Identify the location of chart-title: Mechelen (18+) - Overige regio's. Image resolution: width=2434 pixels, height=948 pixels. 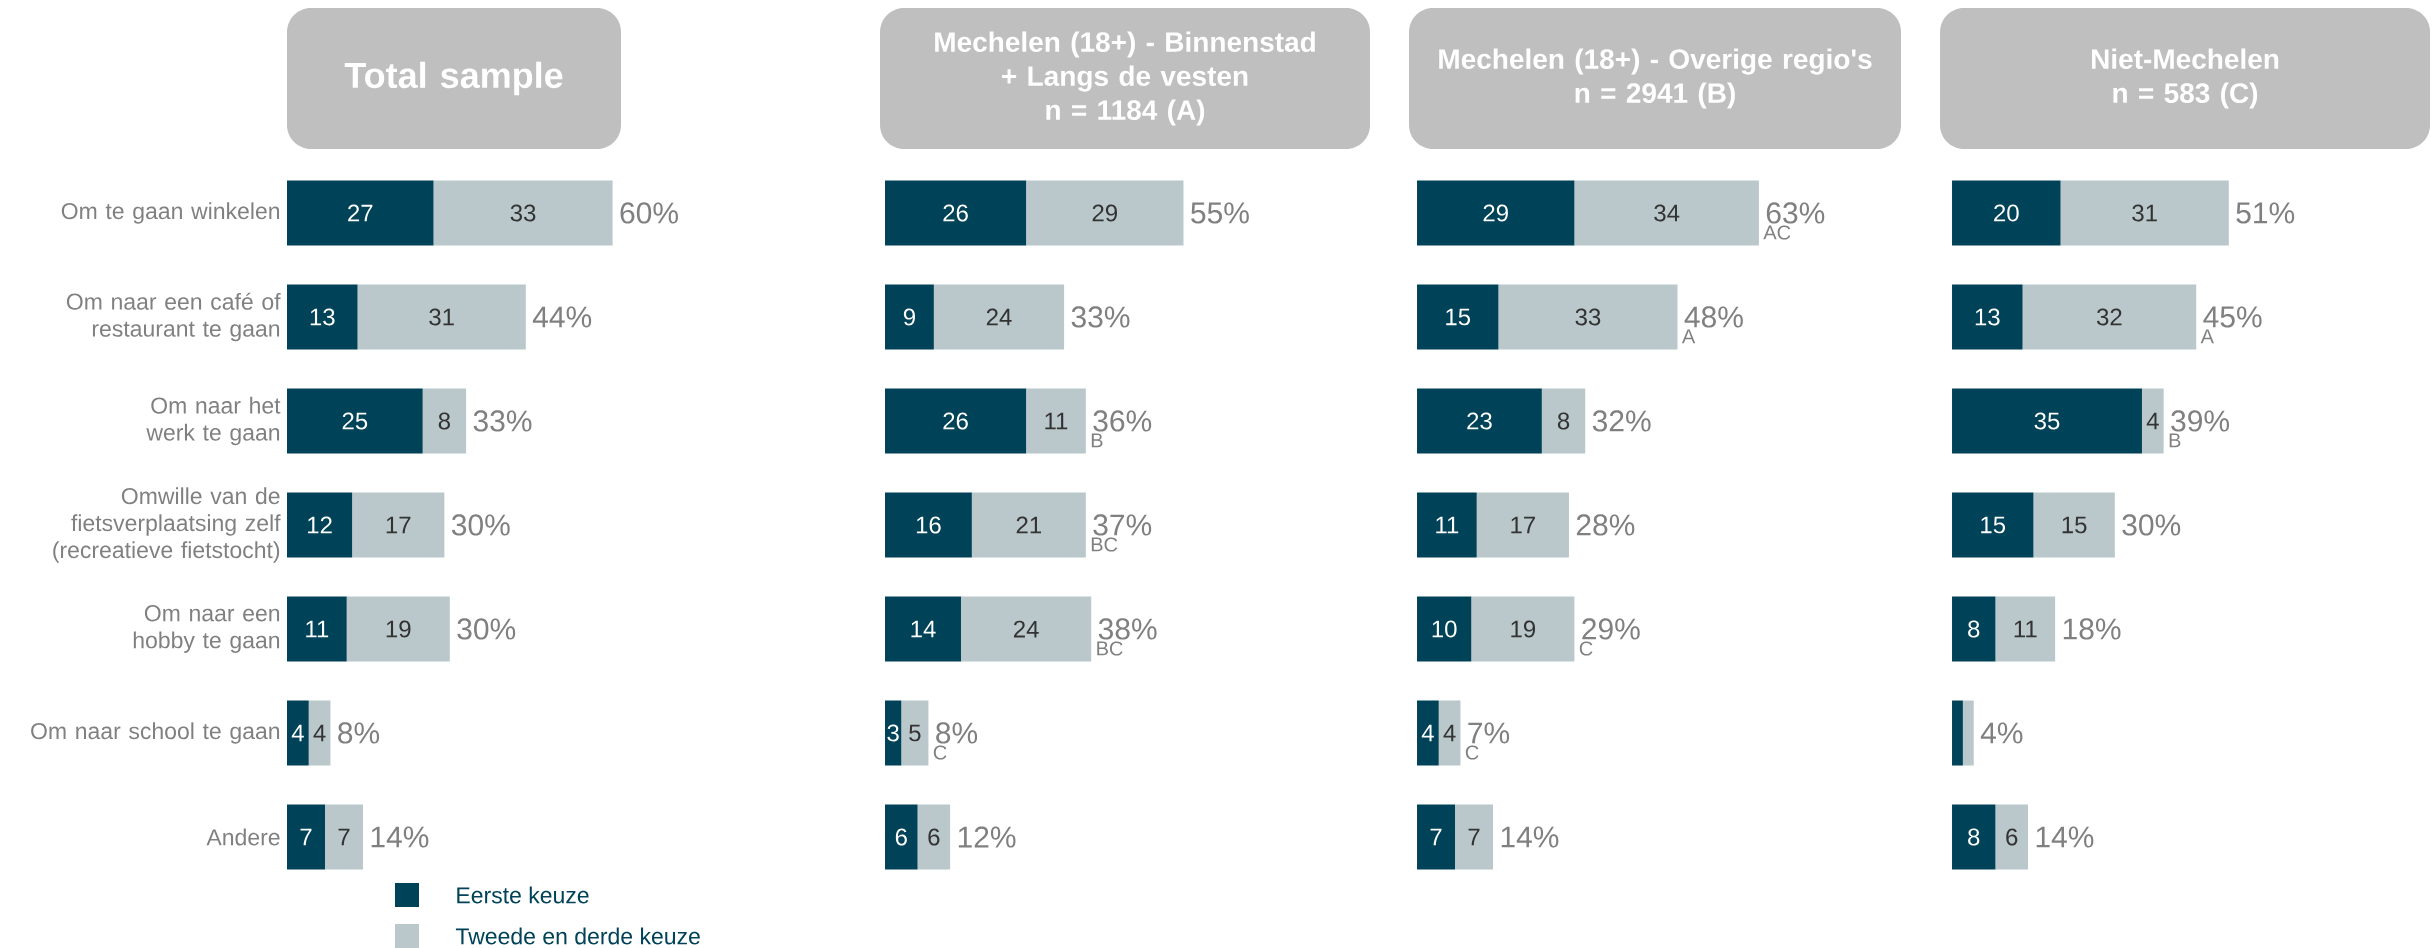
(1655, 61).